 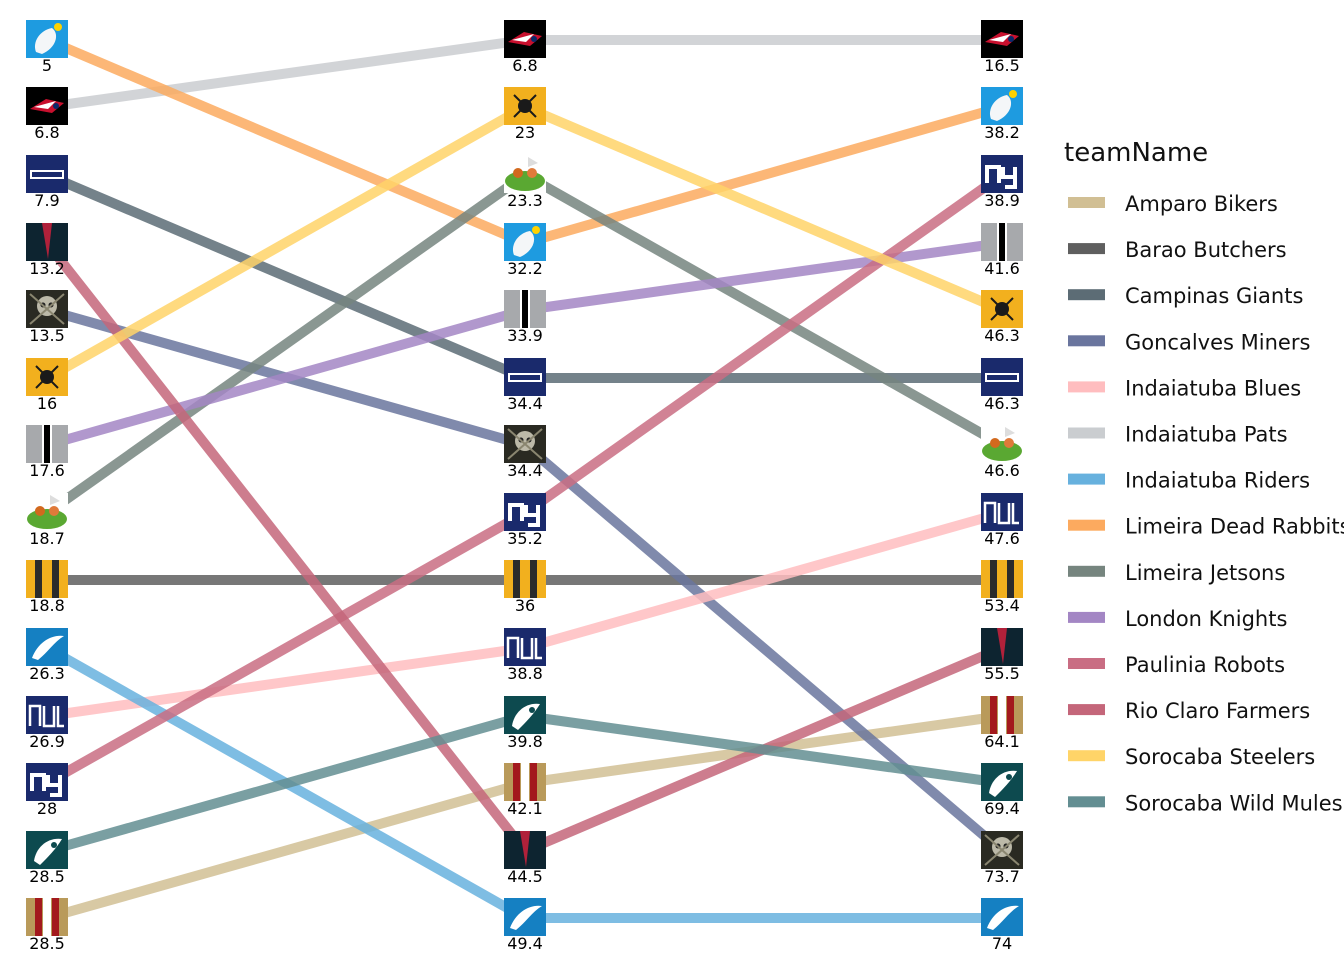 I want to click on legend-item-goncalves-miners: Goncalves Miners, so click(x=1189, y=342).